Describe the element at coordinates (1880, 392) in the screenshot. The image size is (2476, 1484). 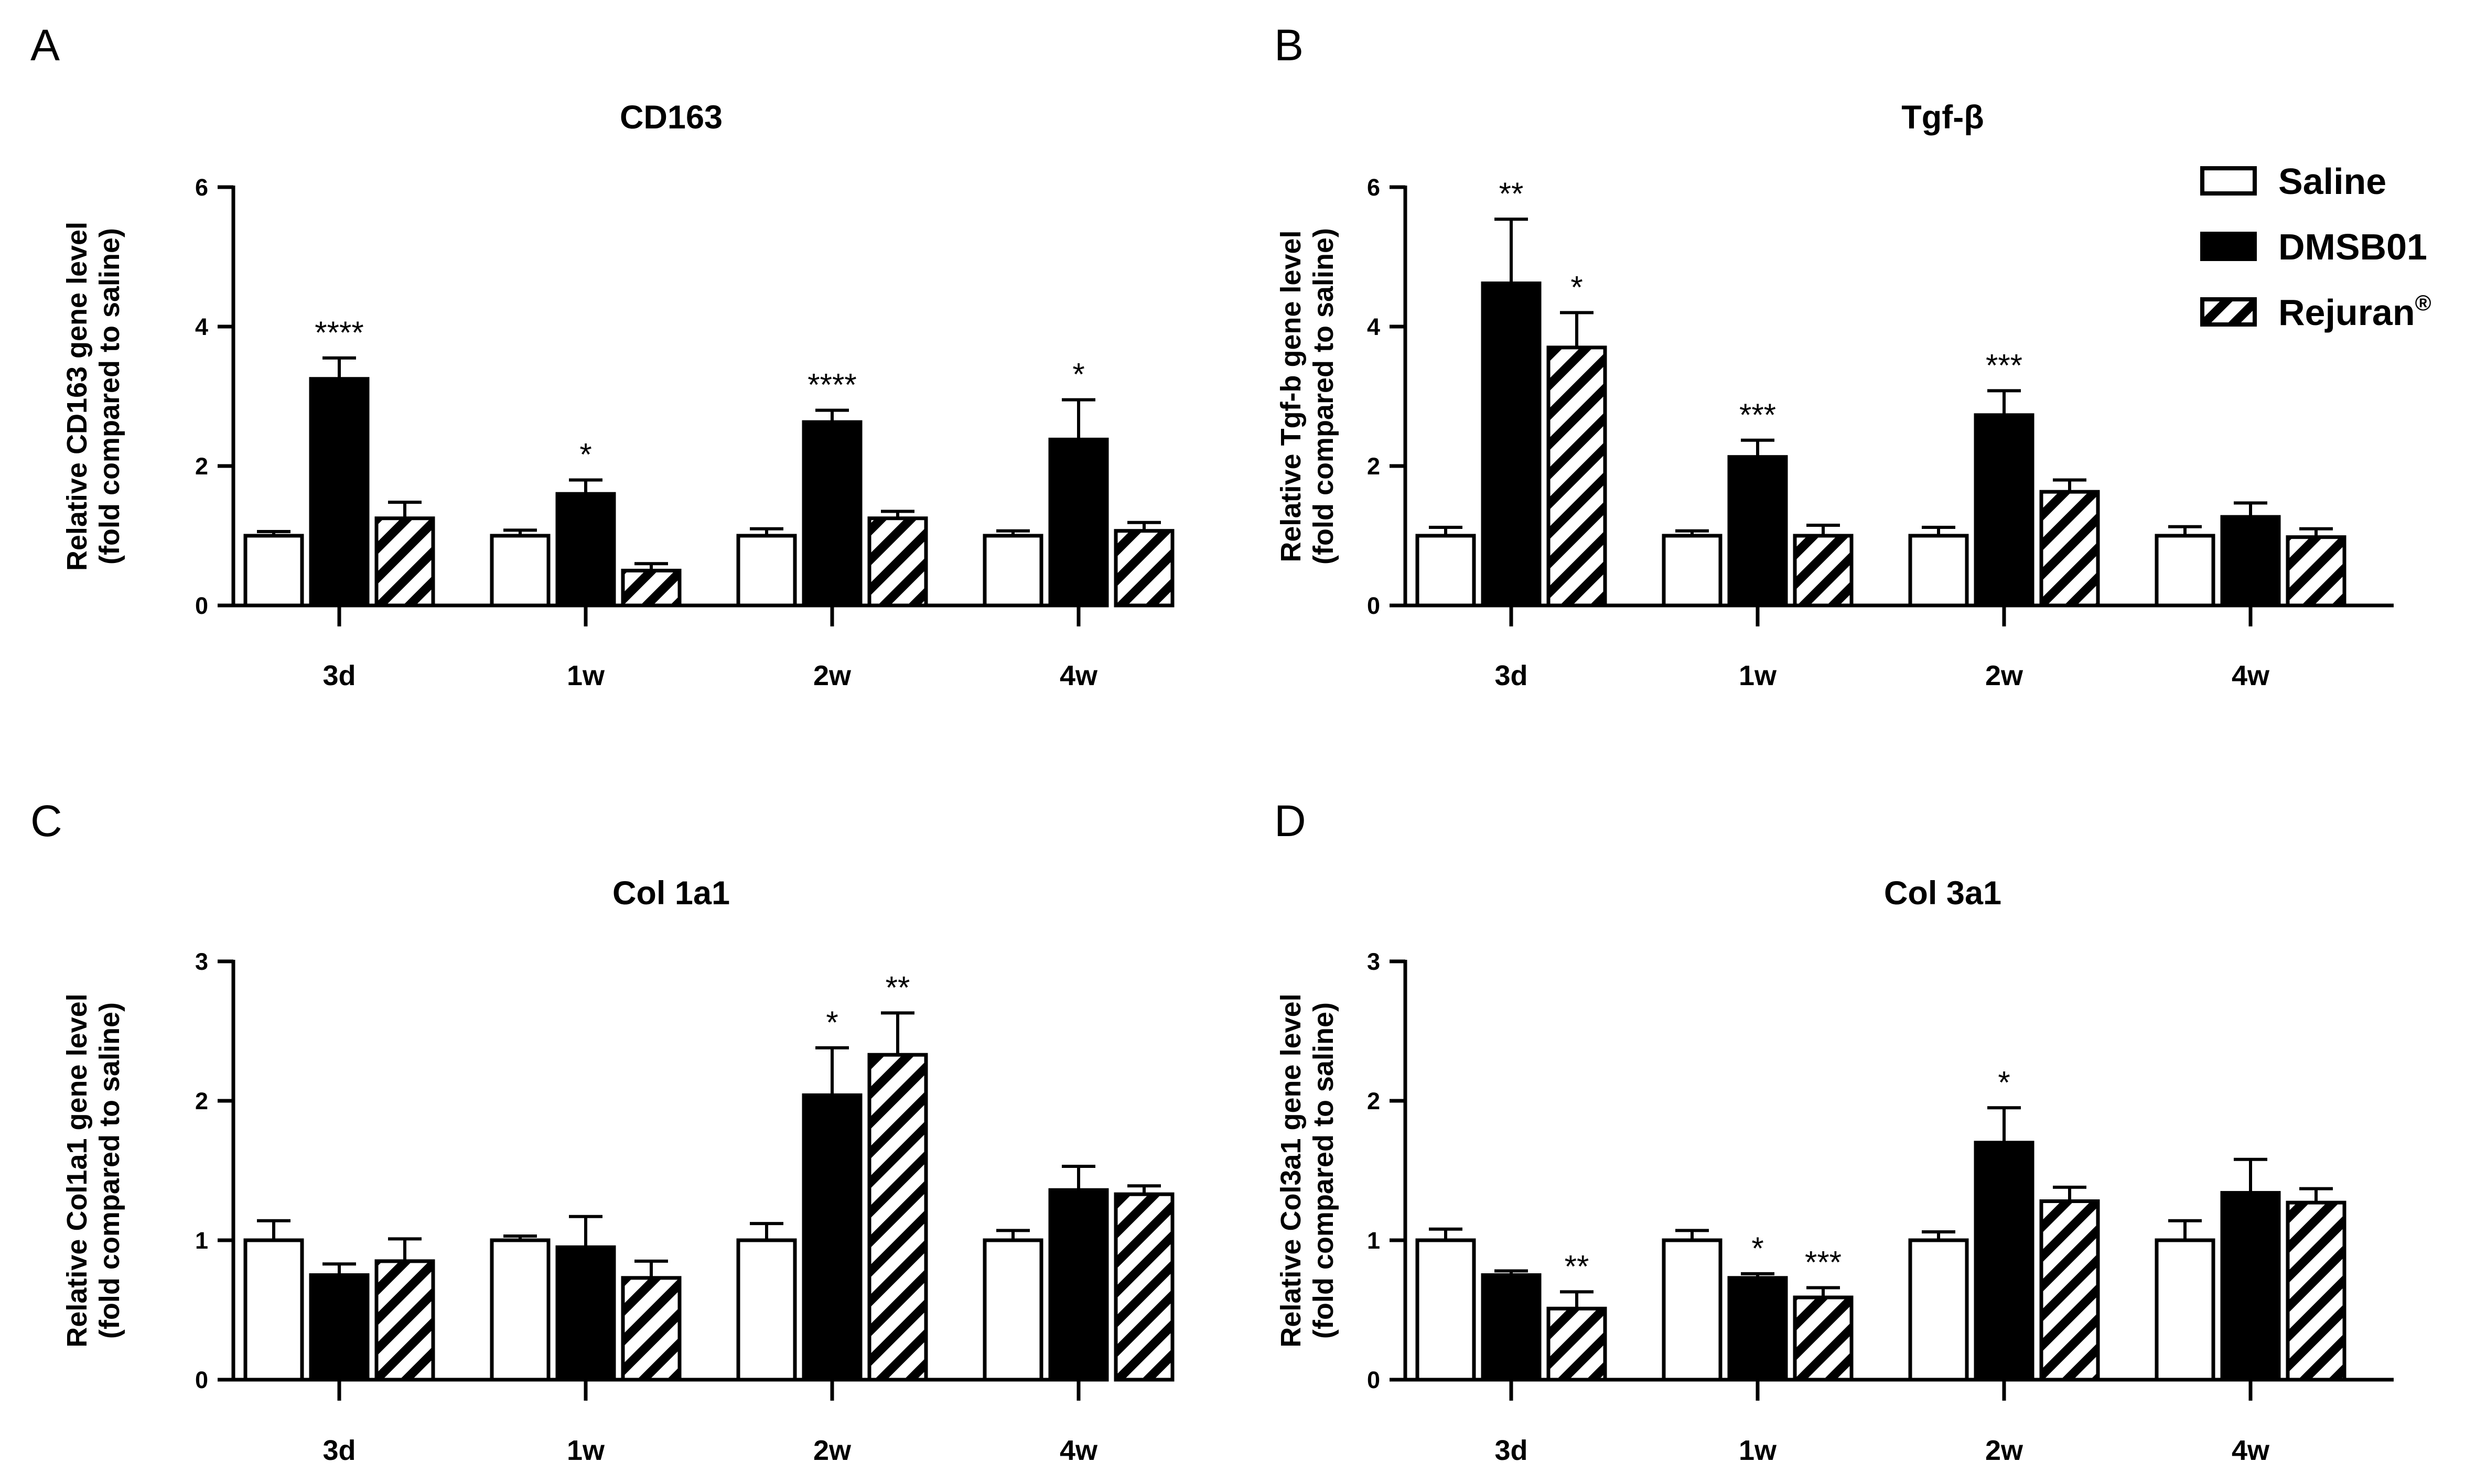
I see `bars: *********` at that location.